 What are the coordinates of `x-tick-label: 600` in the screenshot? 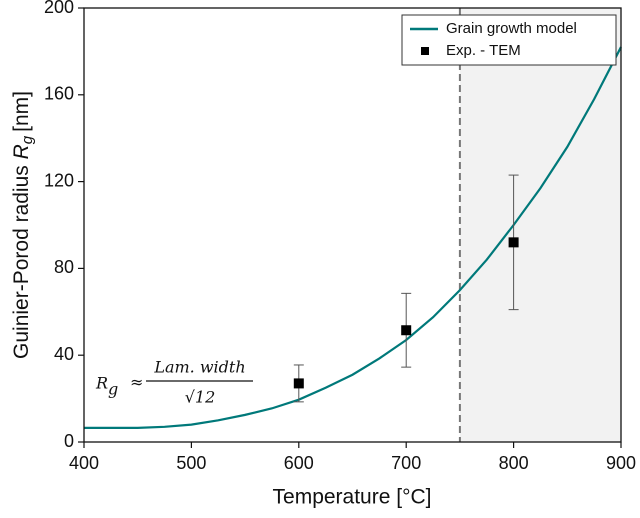 It's located at (299, 463).